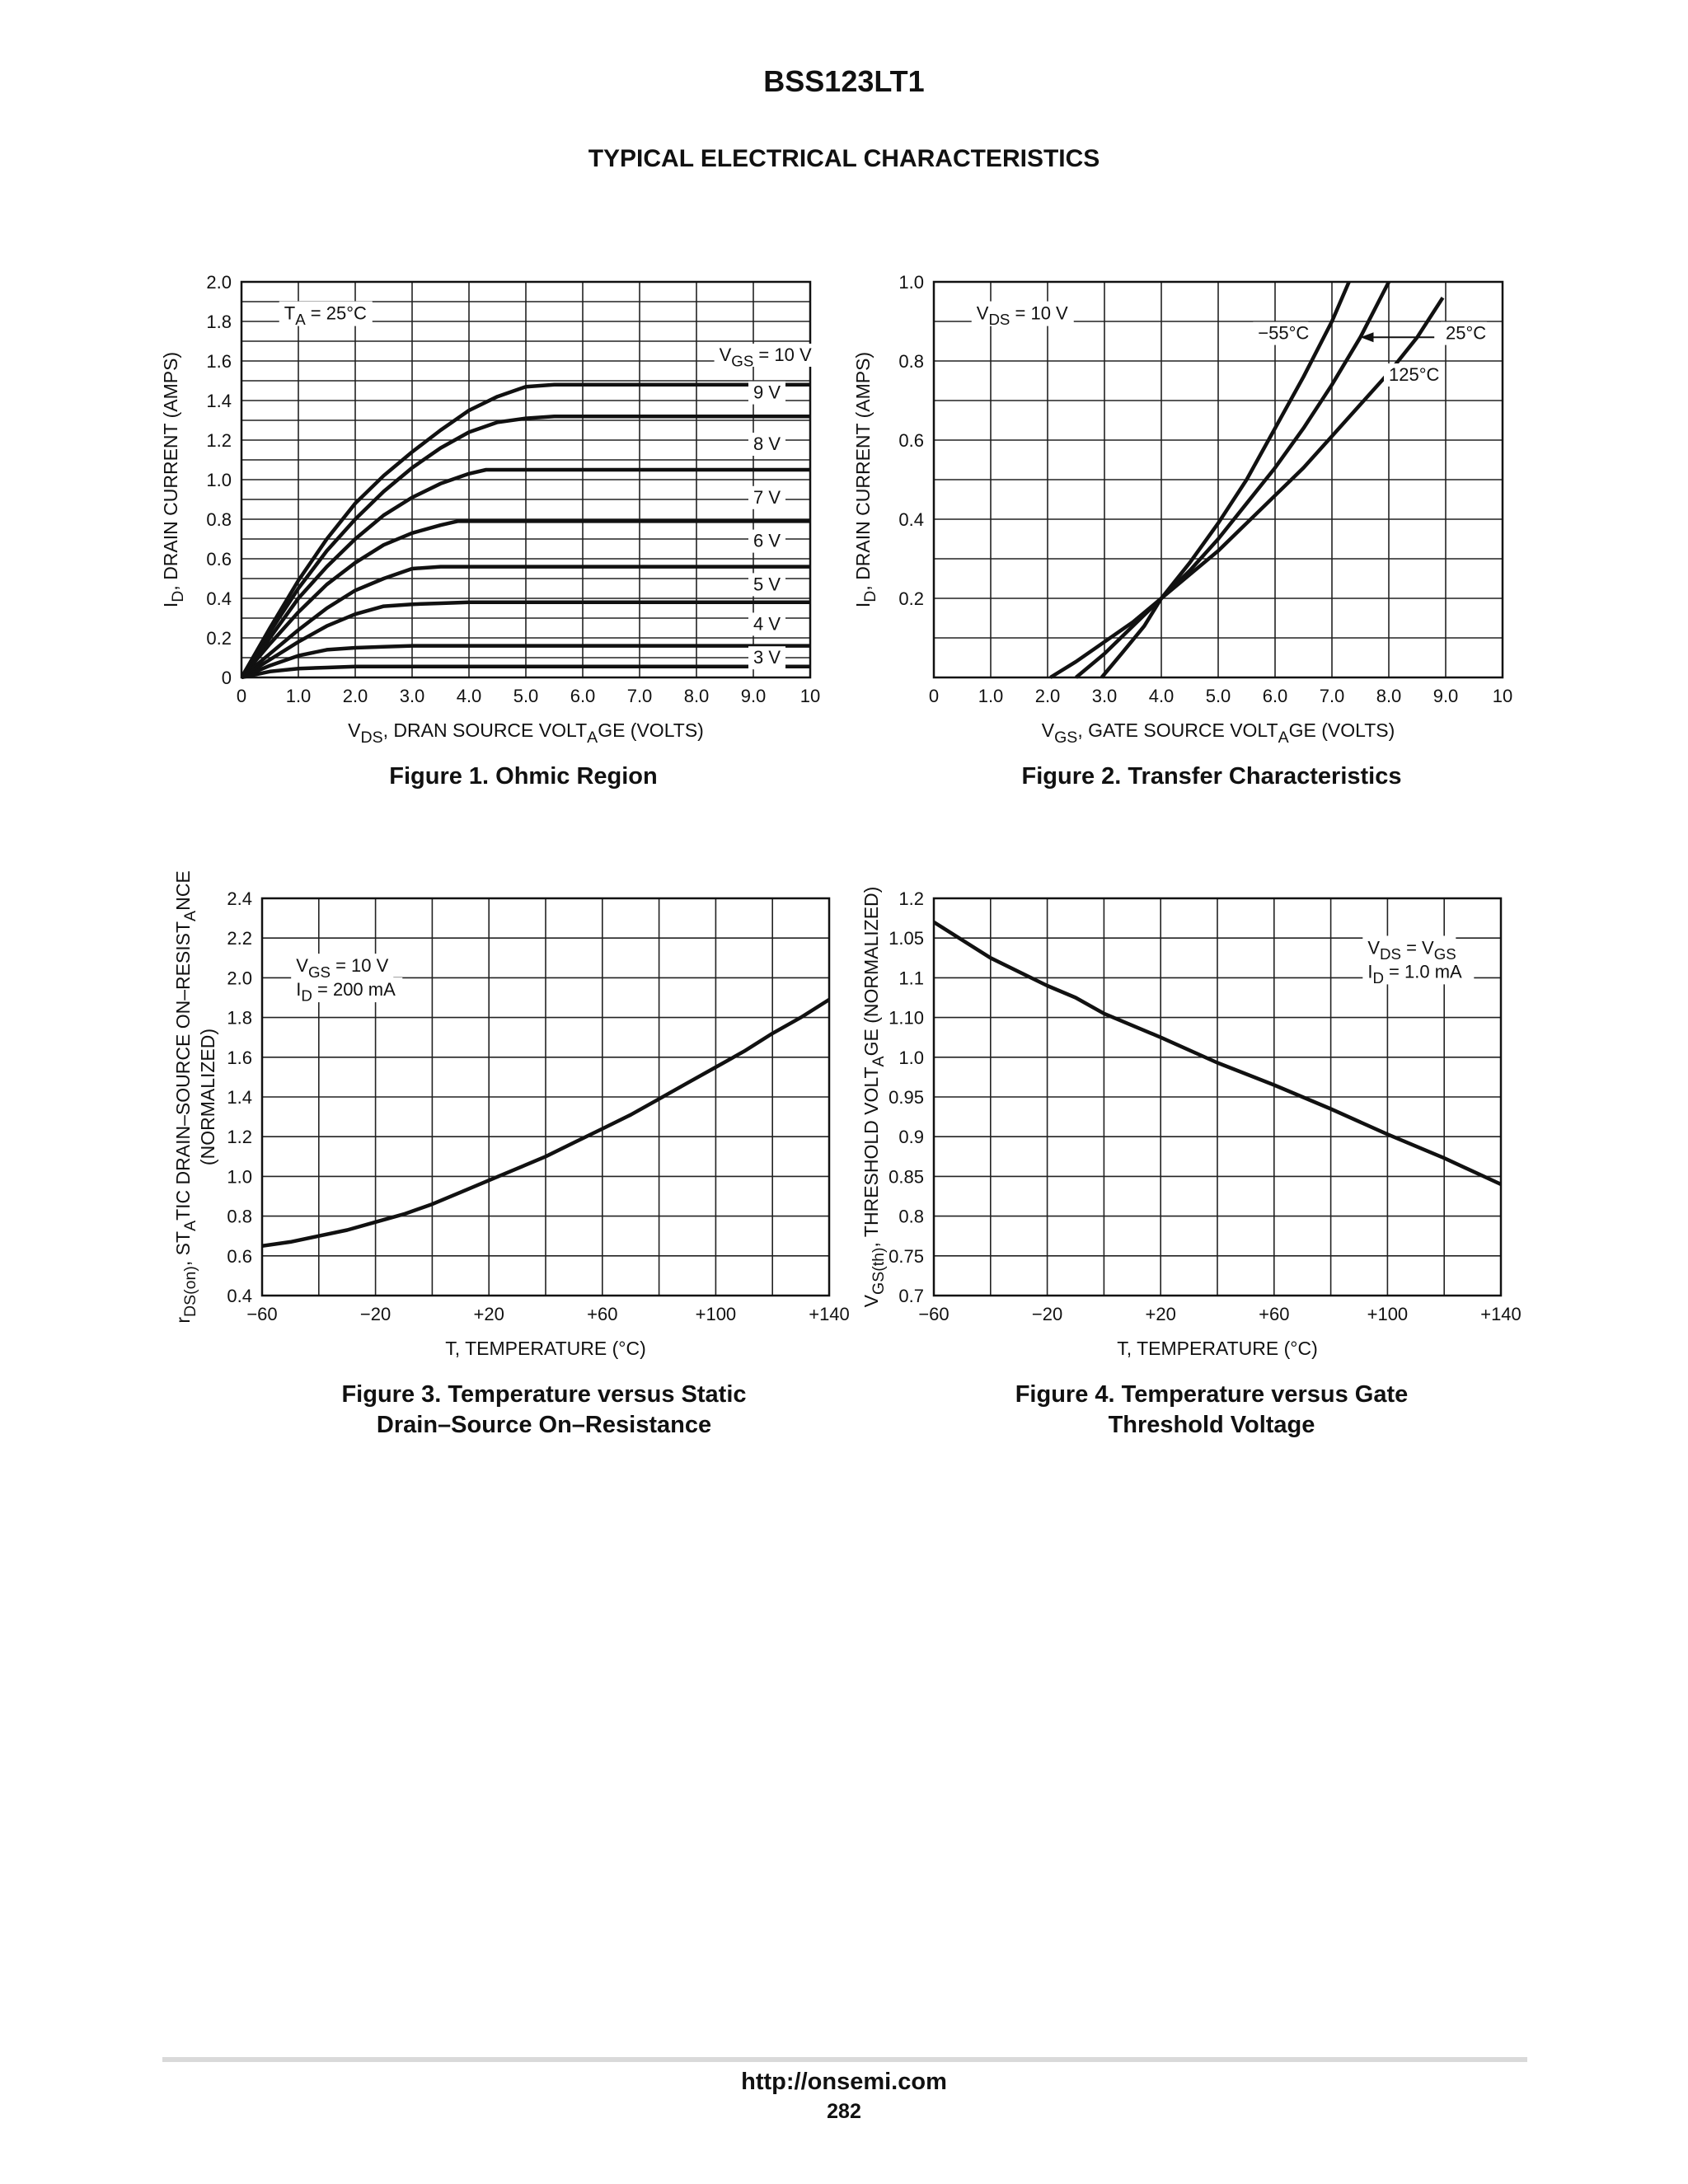  I want to click on y-tick-label: 1.2, so click(219, 440).